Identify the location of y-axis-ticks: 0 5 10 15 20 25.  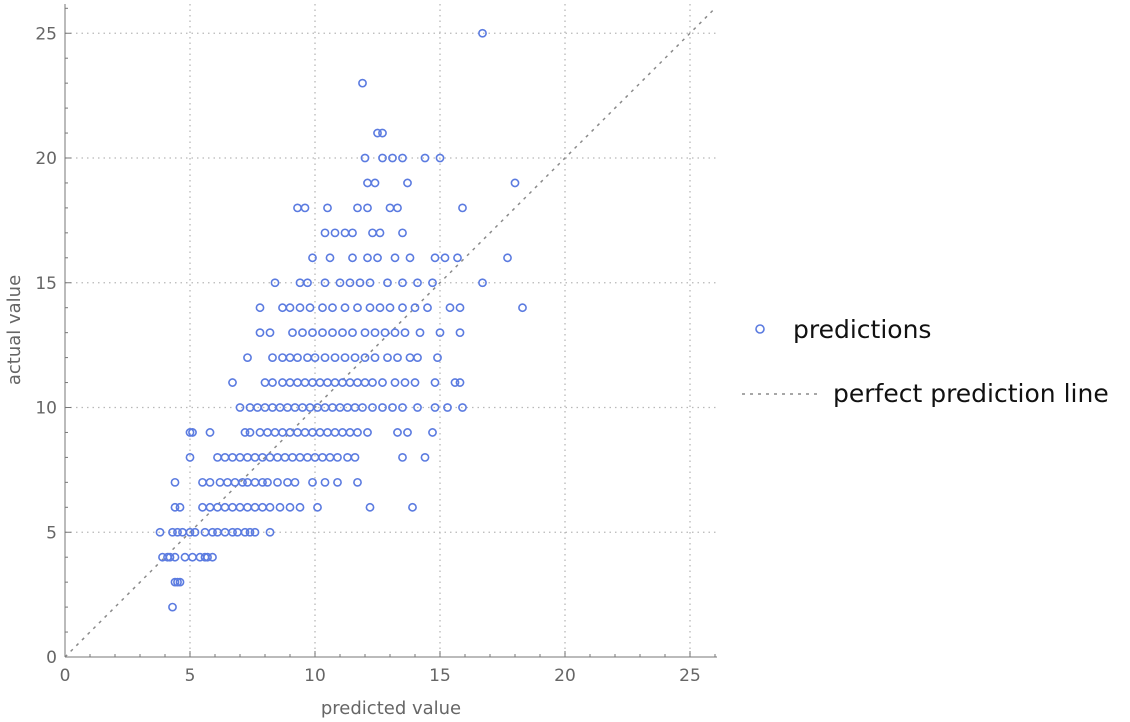
(53, 337).